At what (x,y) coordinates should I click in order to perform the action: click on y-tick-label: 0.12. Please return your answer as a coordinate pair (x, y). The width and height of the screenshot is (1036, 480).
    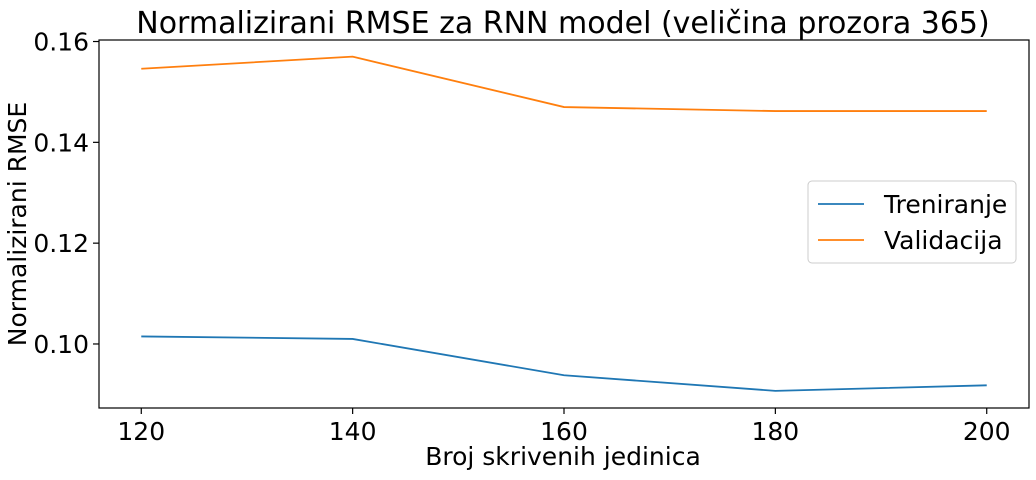
    Looking at the image, I should click on (61, 243).